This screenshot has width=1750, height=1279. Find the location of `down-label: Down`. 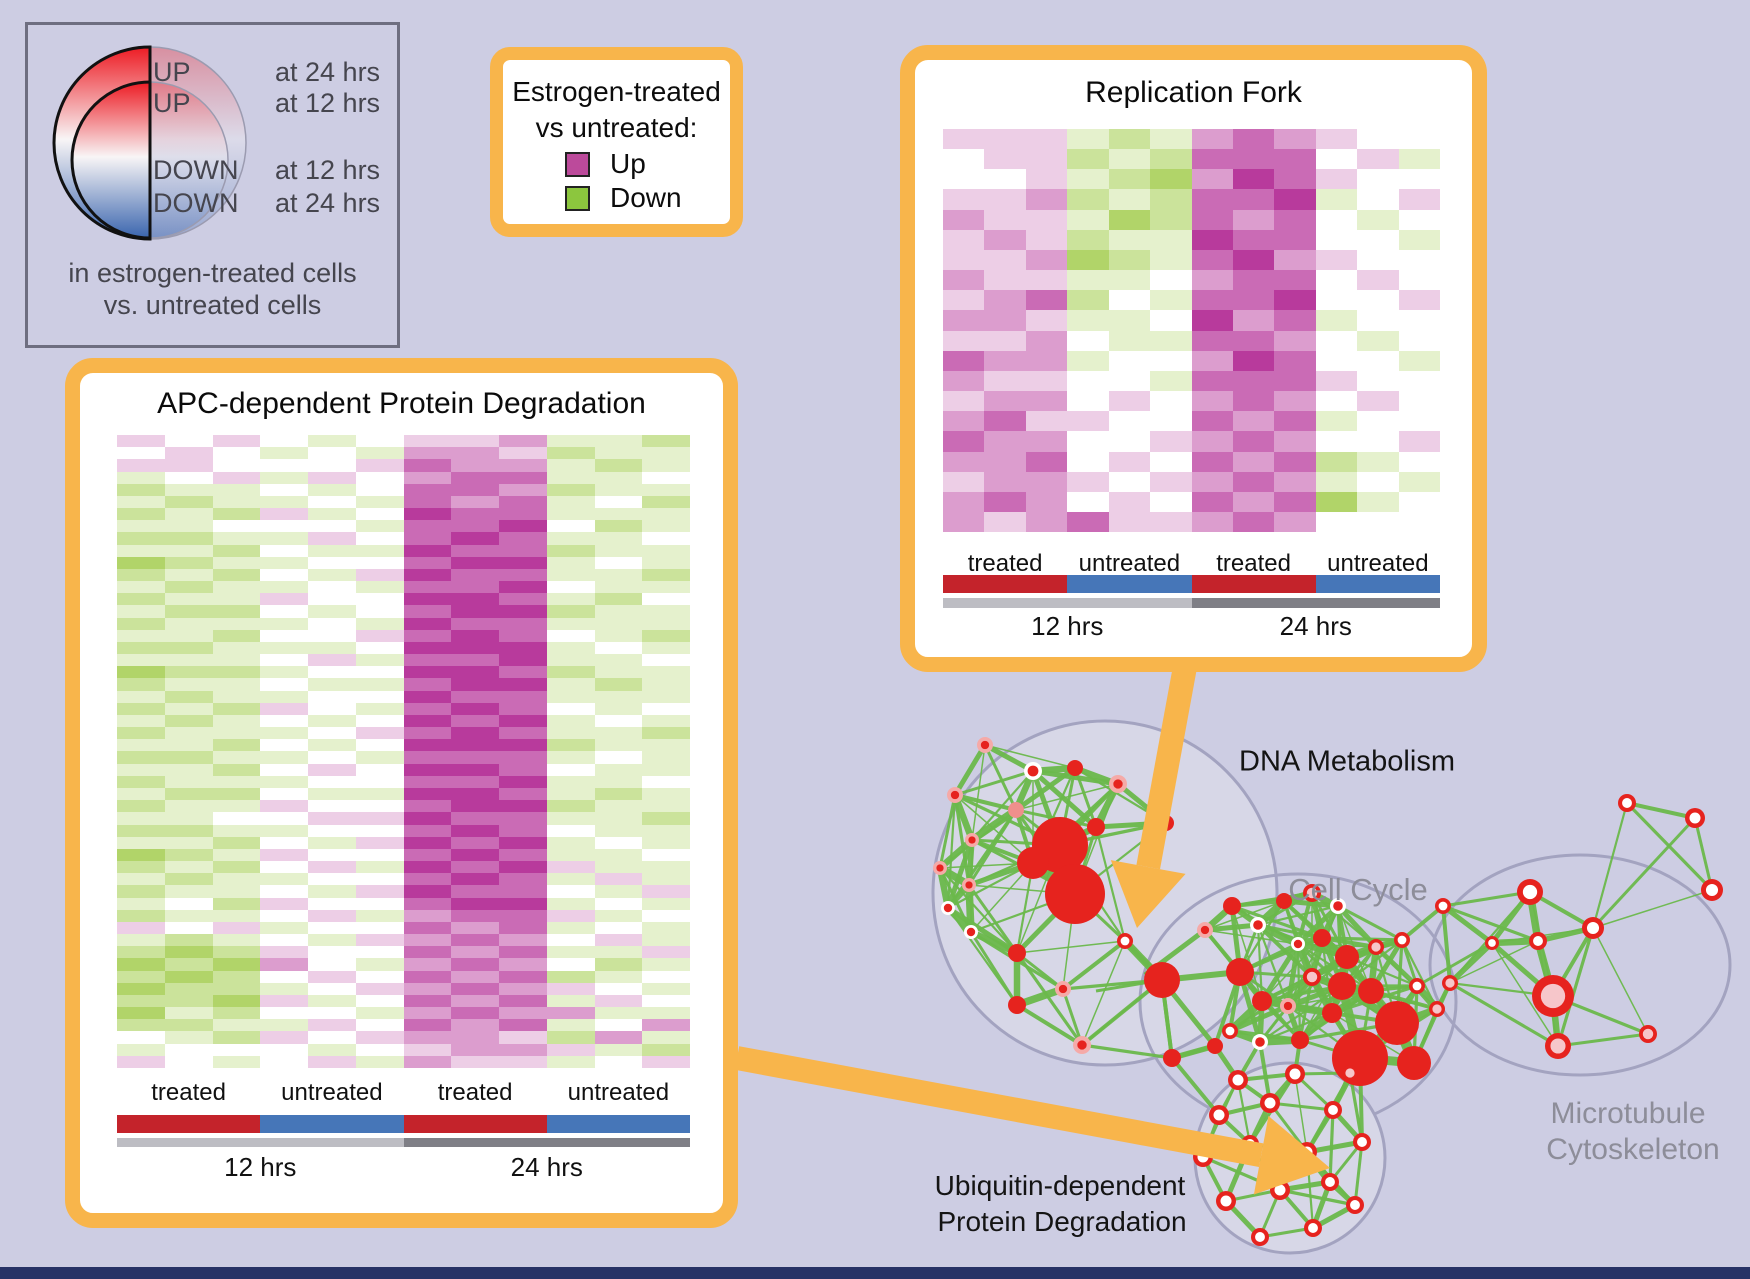

down-label: Down is located at coordinates (646, 197).